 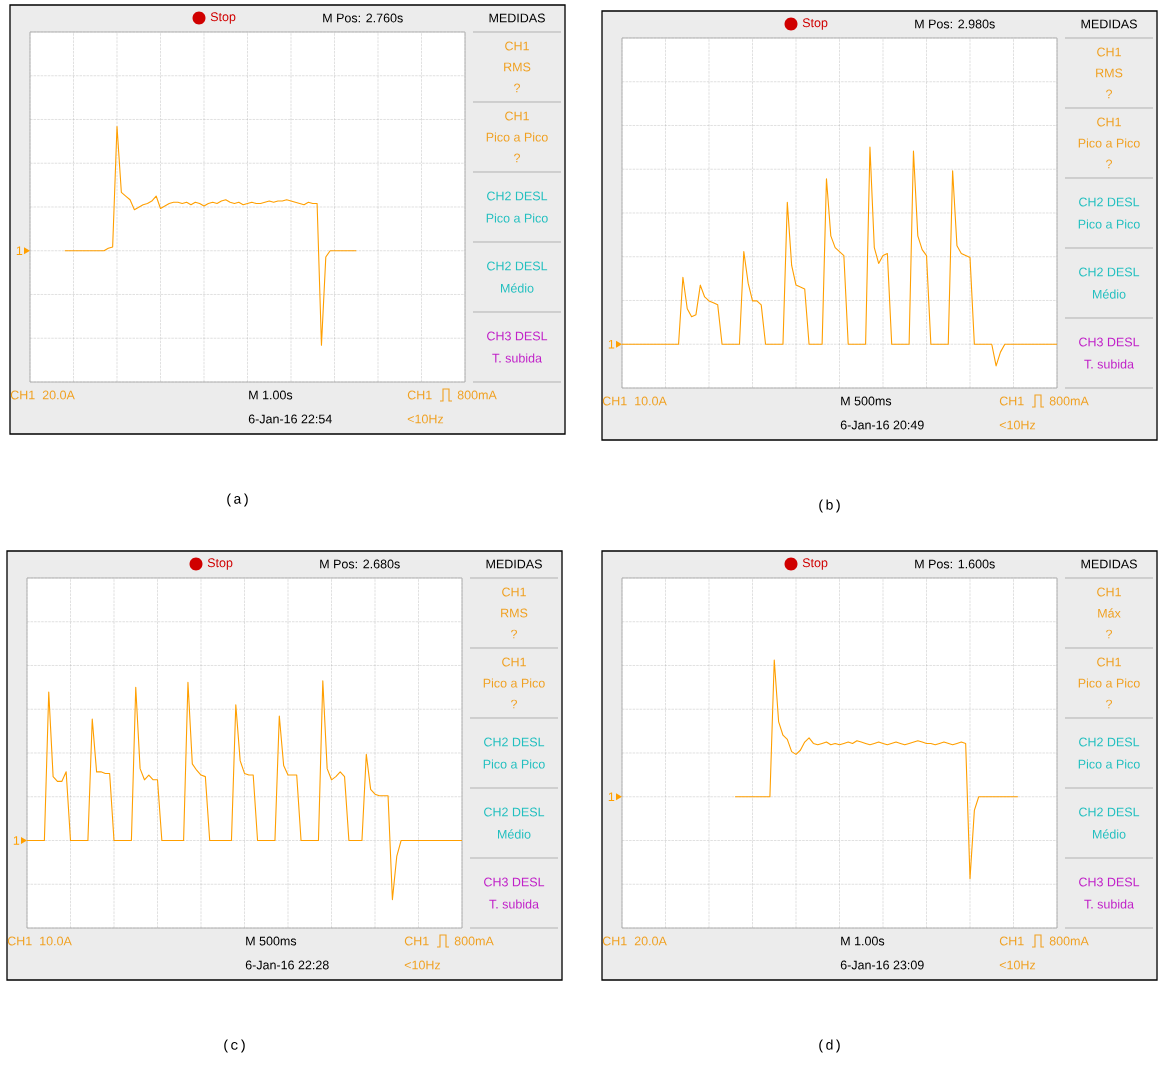 I want to click on text: 6-Jan-16 22:54, so click(x=290, y=419).